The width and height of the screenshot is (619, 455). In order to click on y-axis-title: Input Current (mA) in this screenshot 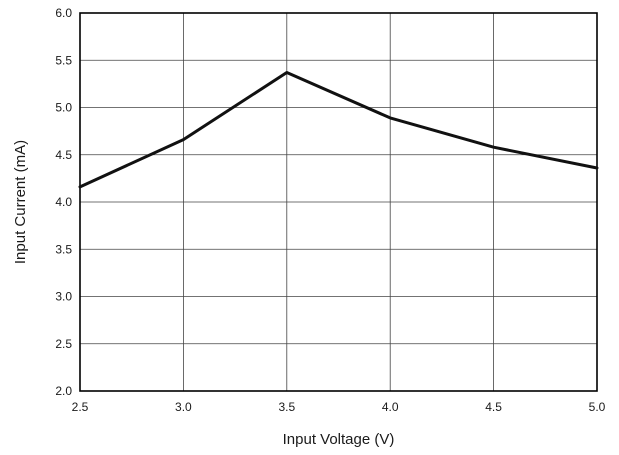, I will do `click(20, 202)`.